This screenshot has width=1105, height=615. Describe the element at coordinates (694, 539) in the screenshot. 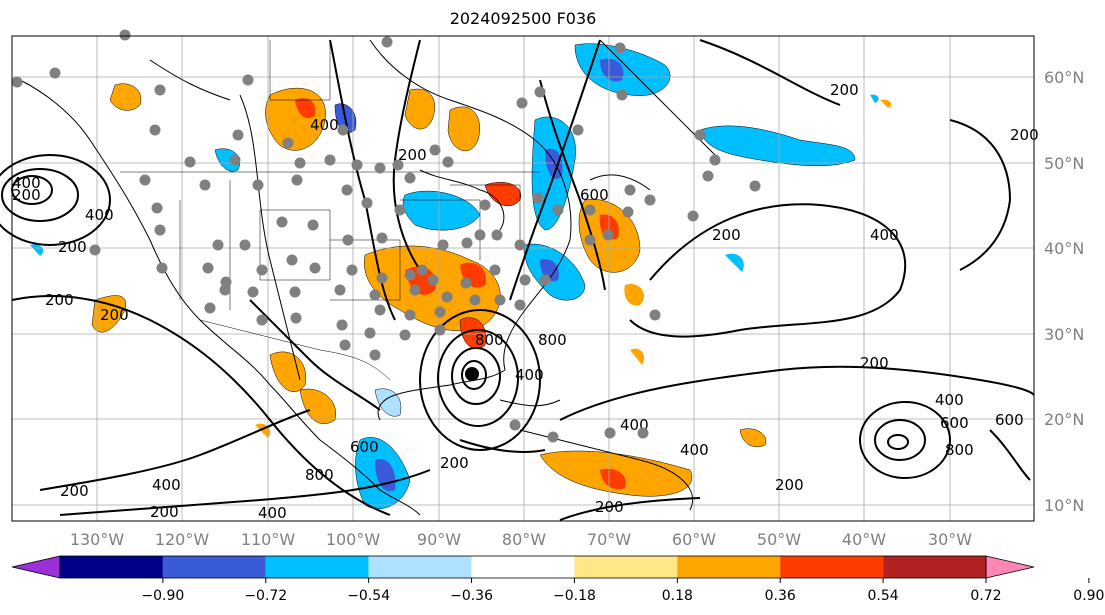

I see `longitude-label: 60°W` at that location.